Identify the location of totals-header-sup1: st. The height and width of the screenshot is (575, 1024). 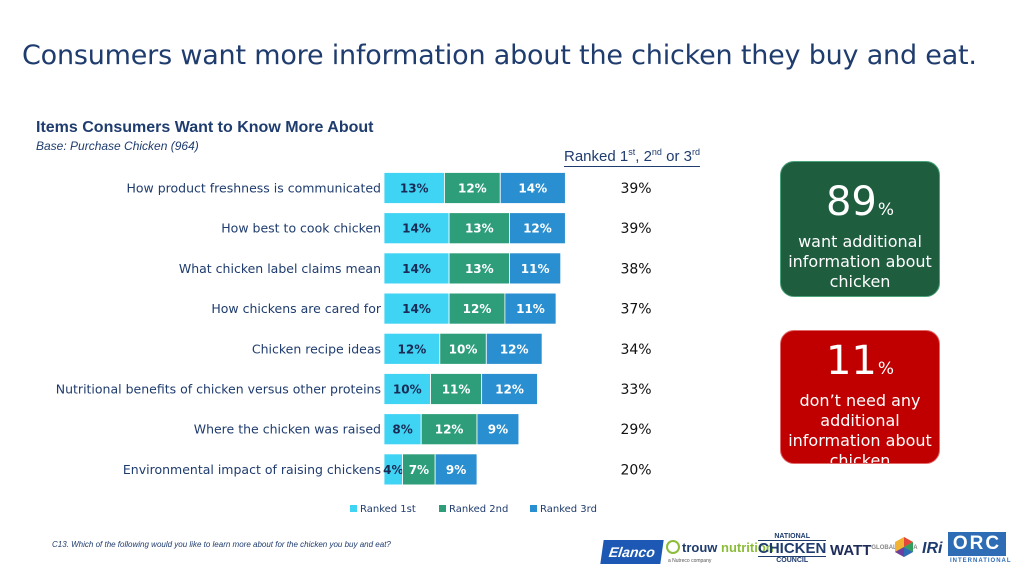
(632, 152).